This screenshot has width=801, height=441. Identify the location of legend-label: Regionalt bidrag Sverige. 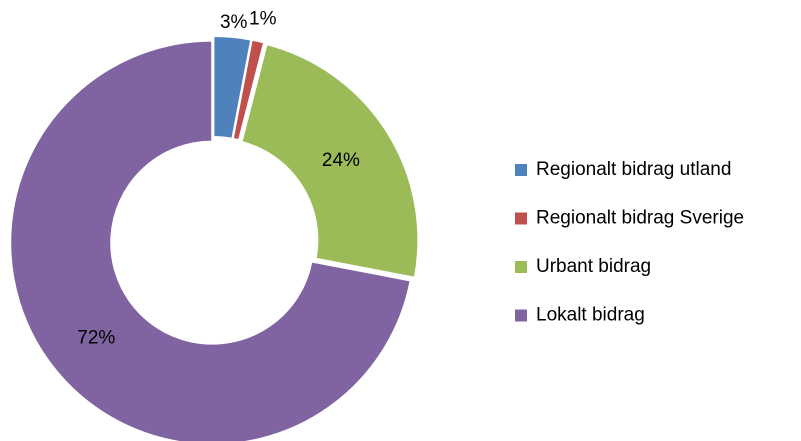
(640, 218).